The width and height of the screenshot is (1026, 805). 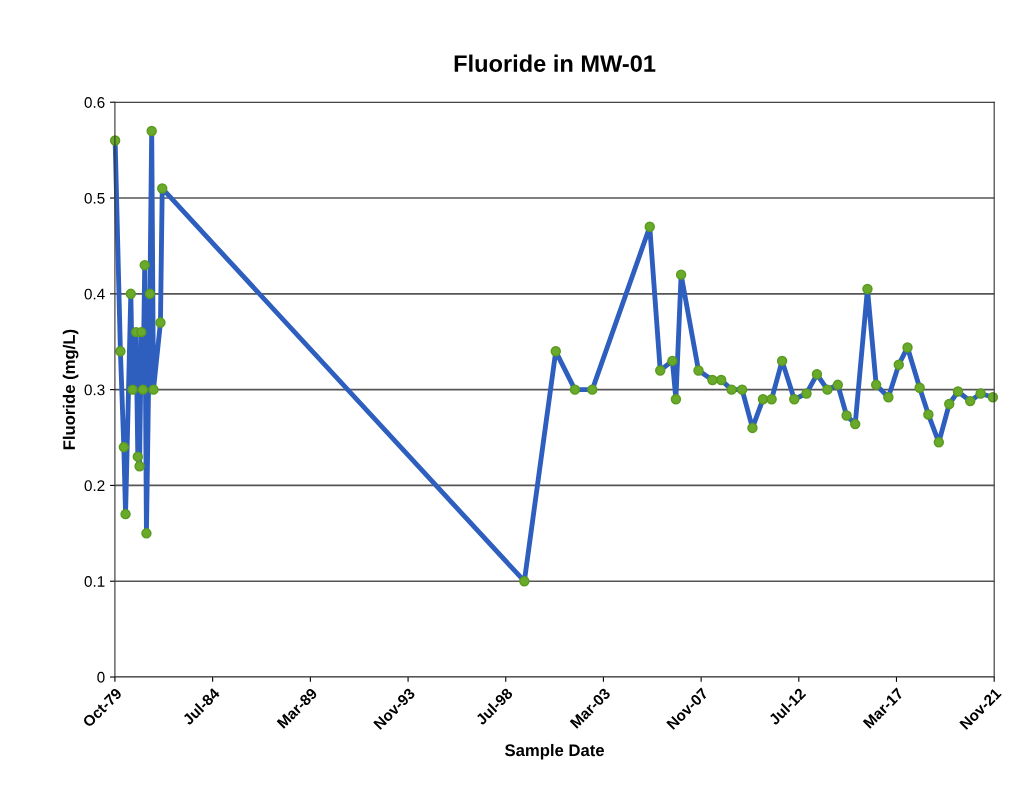 I want to click on y-tick-label: 0.1, so click(x=94, y=581).